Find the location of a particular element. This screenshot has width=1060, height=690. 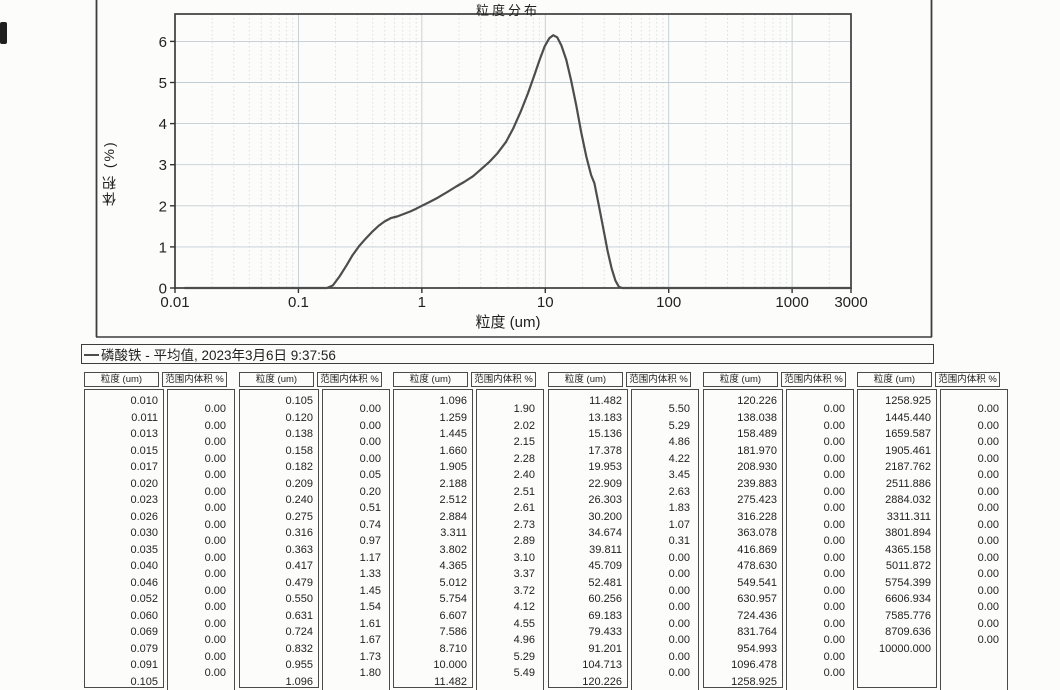

size-cell: 0.030 is located at coordinates (144, 533).